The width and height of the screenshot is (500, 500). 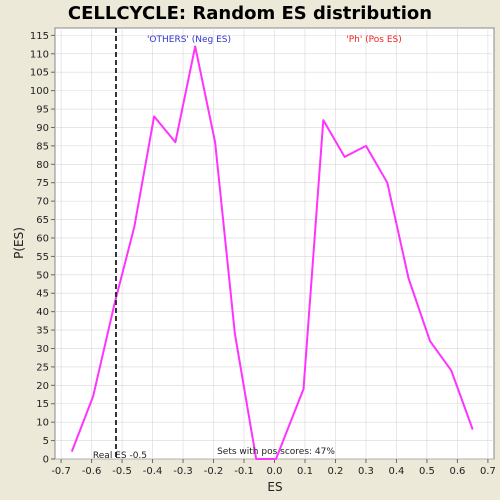 What do you see at coordinates (374, 40) in the screenshot?
I see `pos-es-label: 'Ph' (Pos ES)` at bounding box center [374, 40].